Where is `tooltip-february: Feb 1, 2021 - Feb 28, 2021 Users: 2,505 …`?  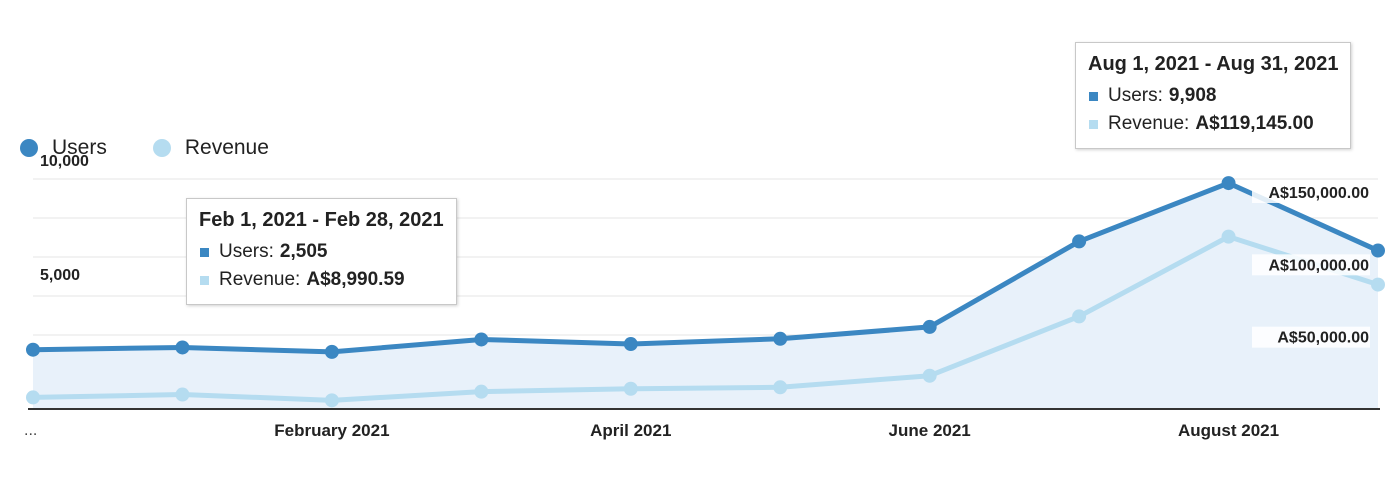
tooltip-february: Feb 1, 2021 - Feb 28, 2021 Users: 2,505 … is located at coordinates (321, 251).